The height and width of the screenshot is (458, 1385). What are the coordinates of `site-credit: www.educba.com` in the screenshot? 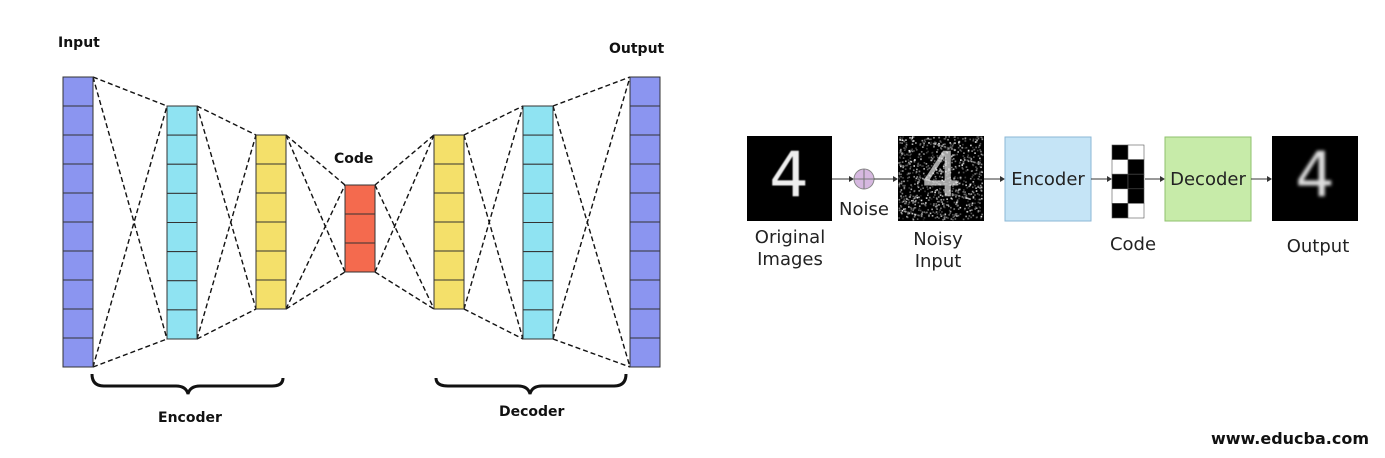 It's located at (1289, 438).